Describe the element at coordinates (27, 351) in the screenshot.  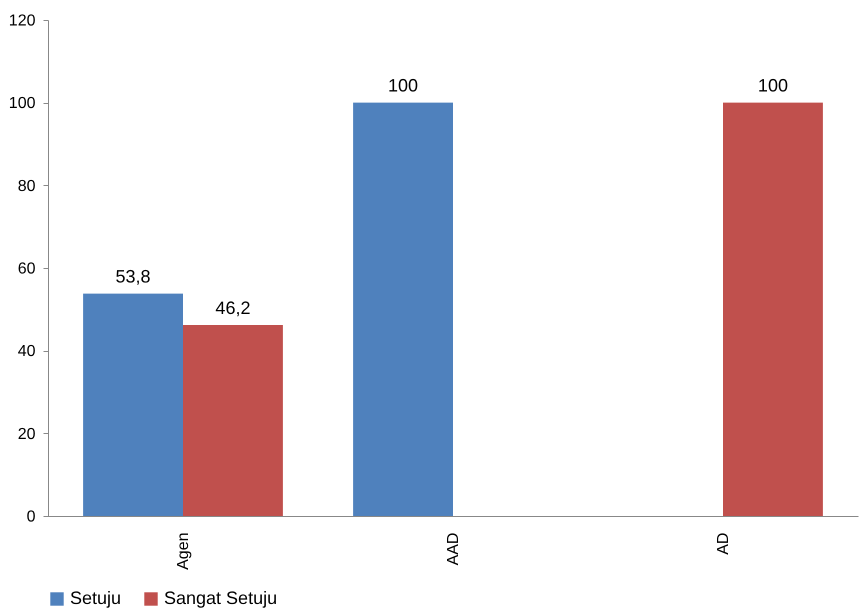
I see `y-tick-label: 40` at that location.